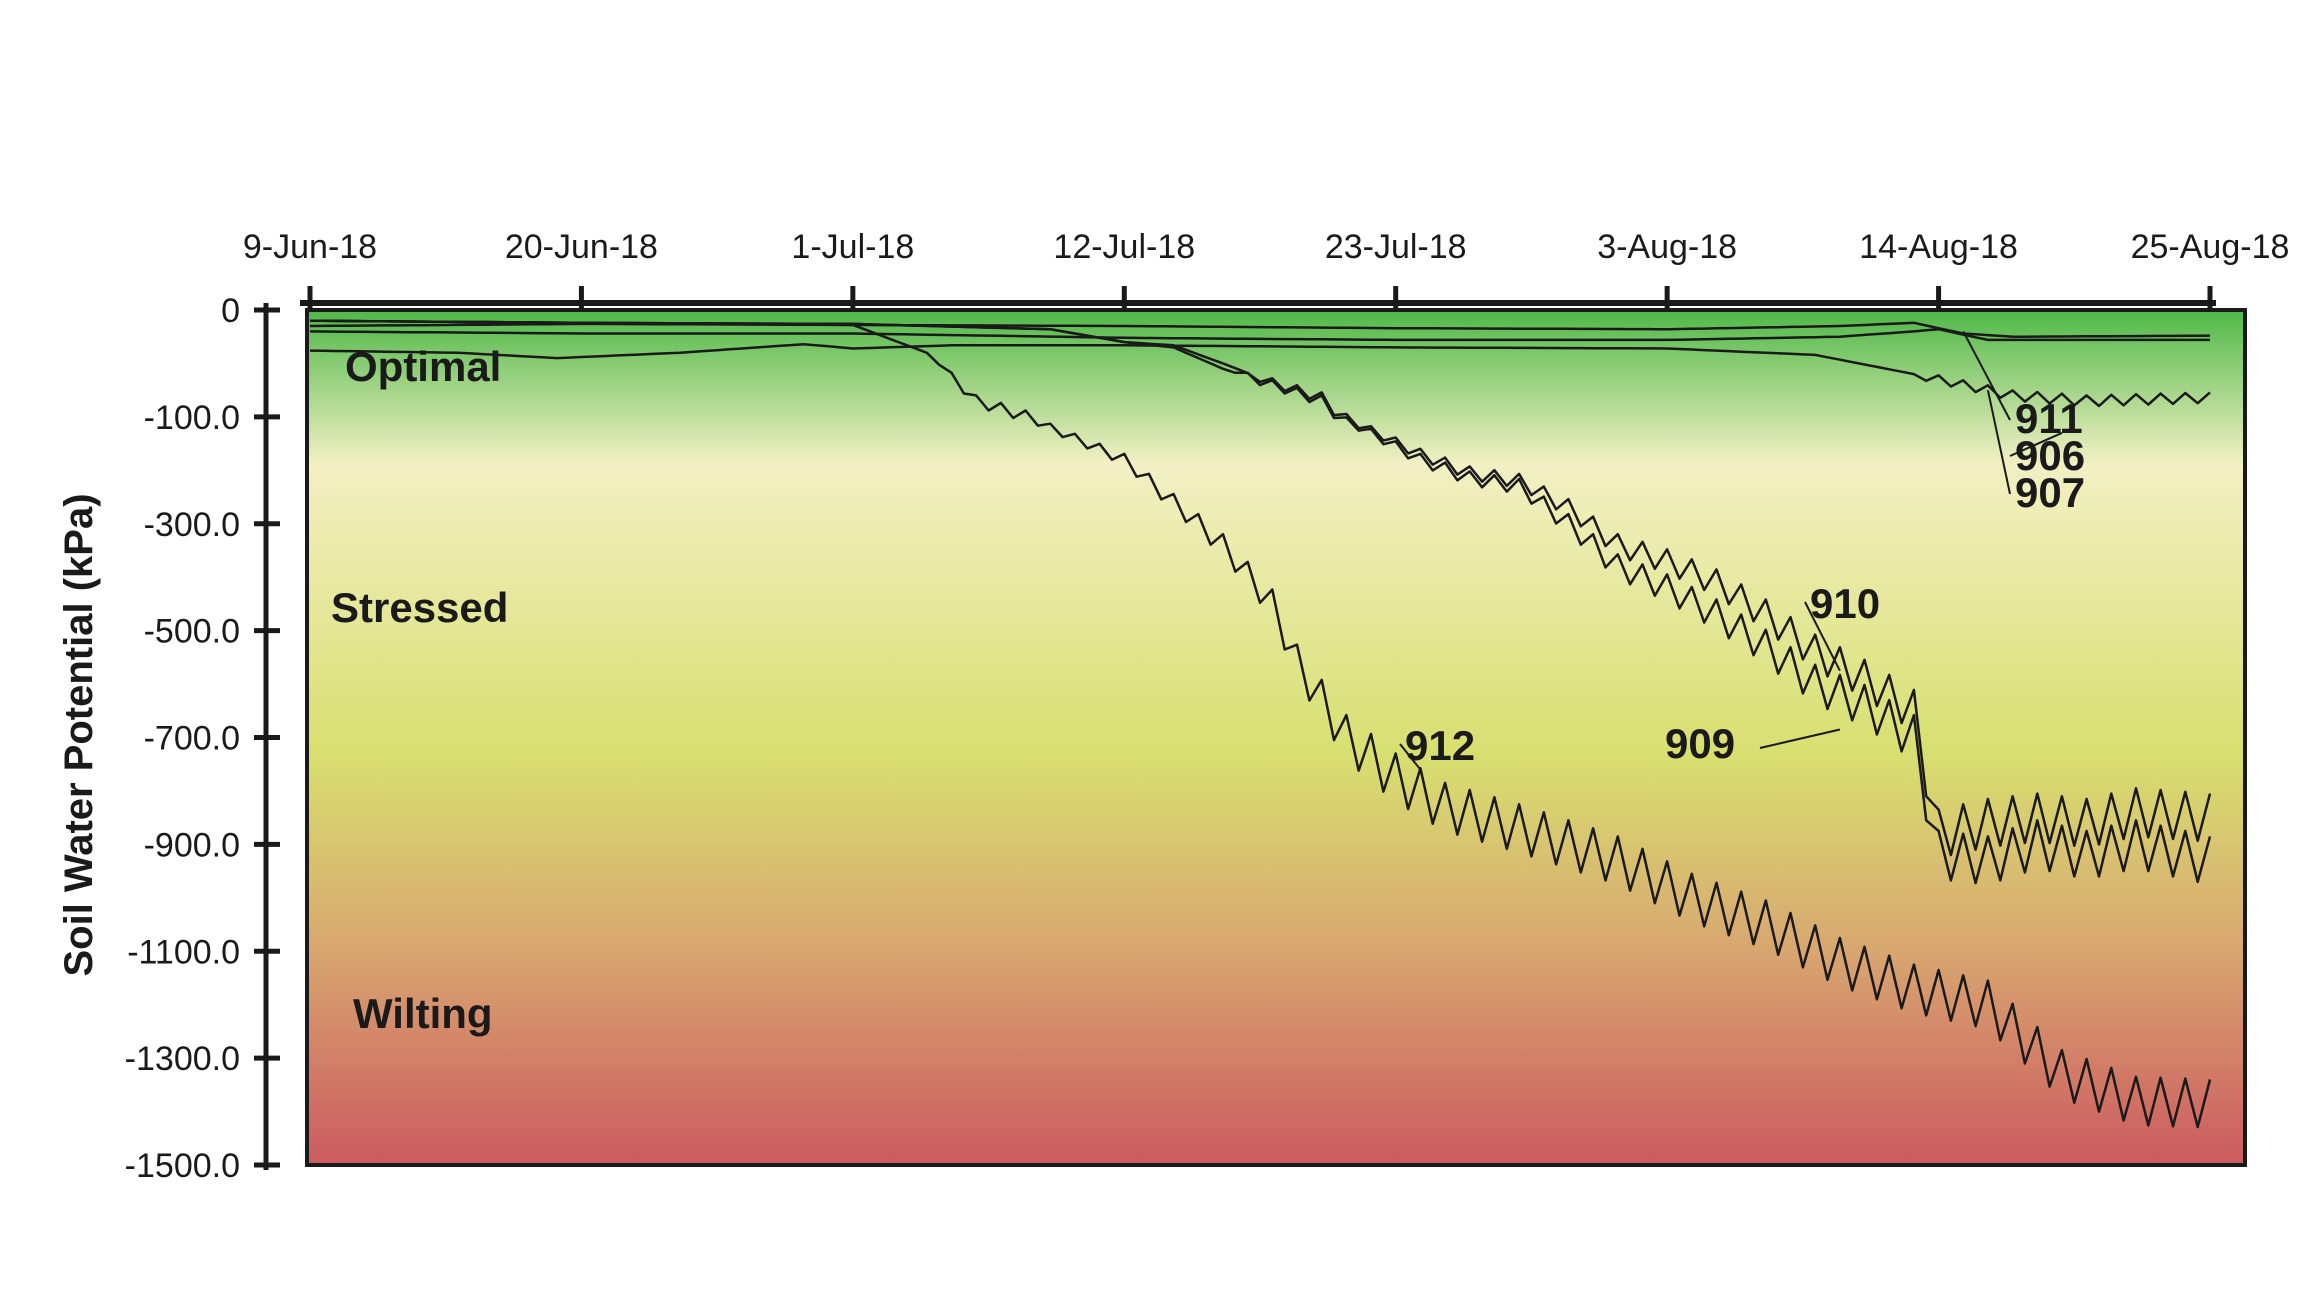  Describe the element at coordinates (423, 366) in the screenshot. I see `zone-label-optimal: Optimal` at that location.